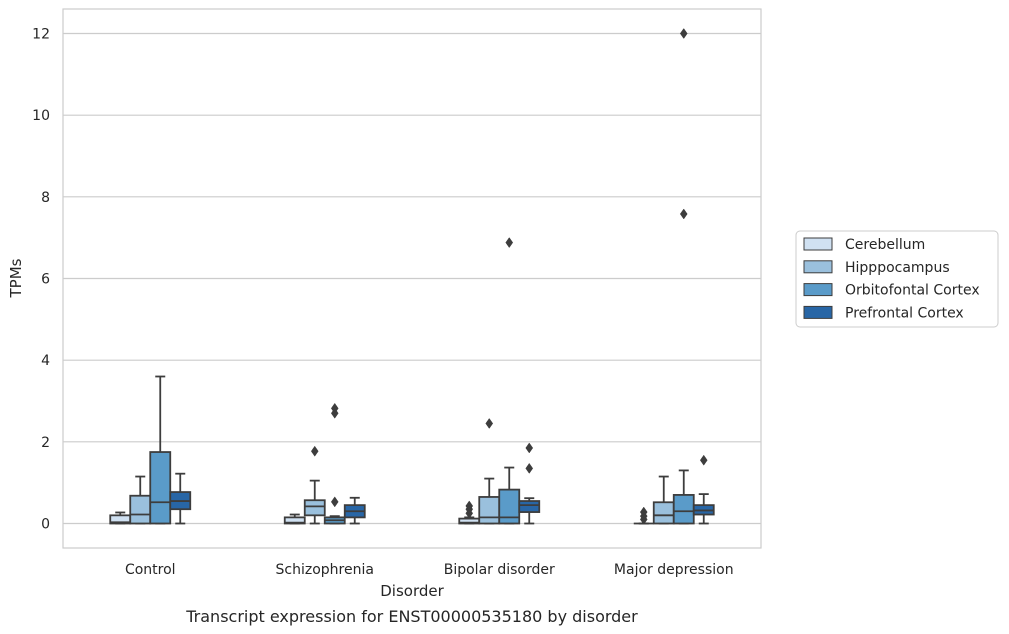 The image size is (1009, 634). Describe the element at coordinates (45, 443) in the screenshot. I see `y-tick-label: 2` at that location.